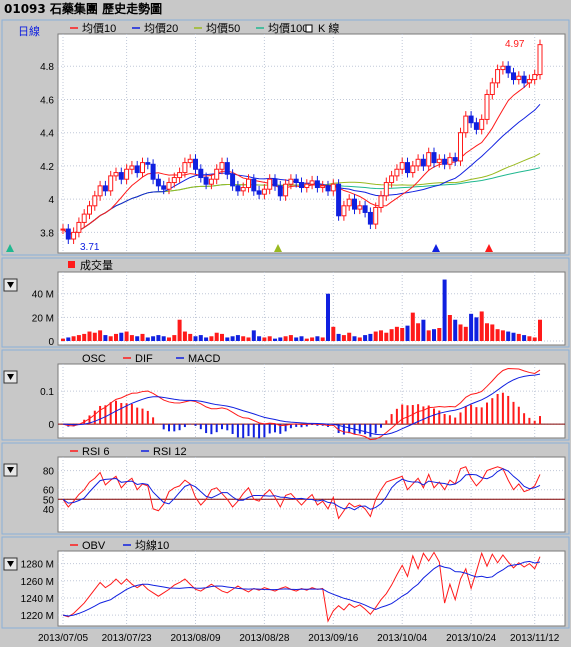  Describe the element at coordinates (49, 491) in the screenshot. I see `rsi-y-tick: 60` at that location.